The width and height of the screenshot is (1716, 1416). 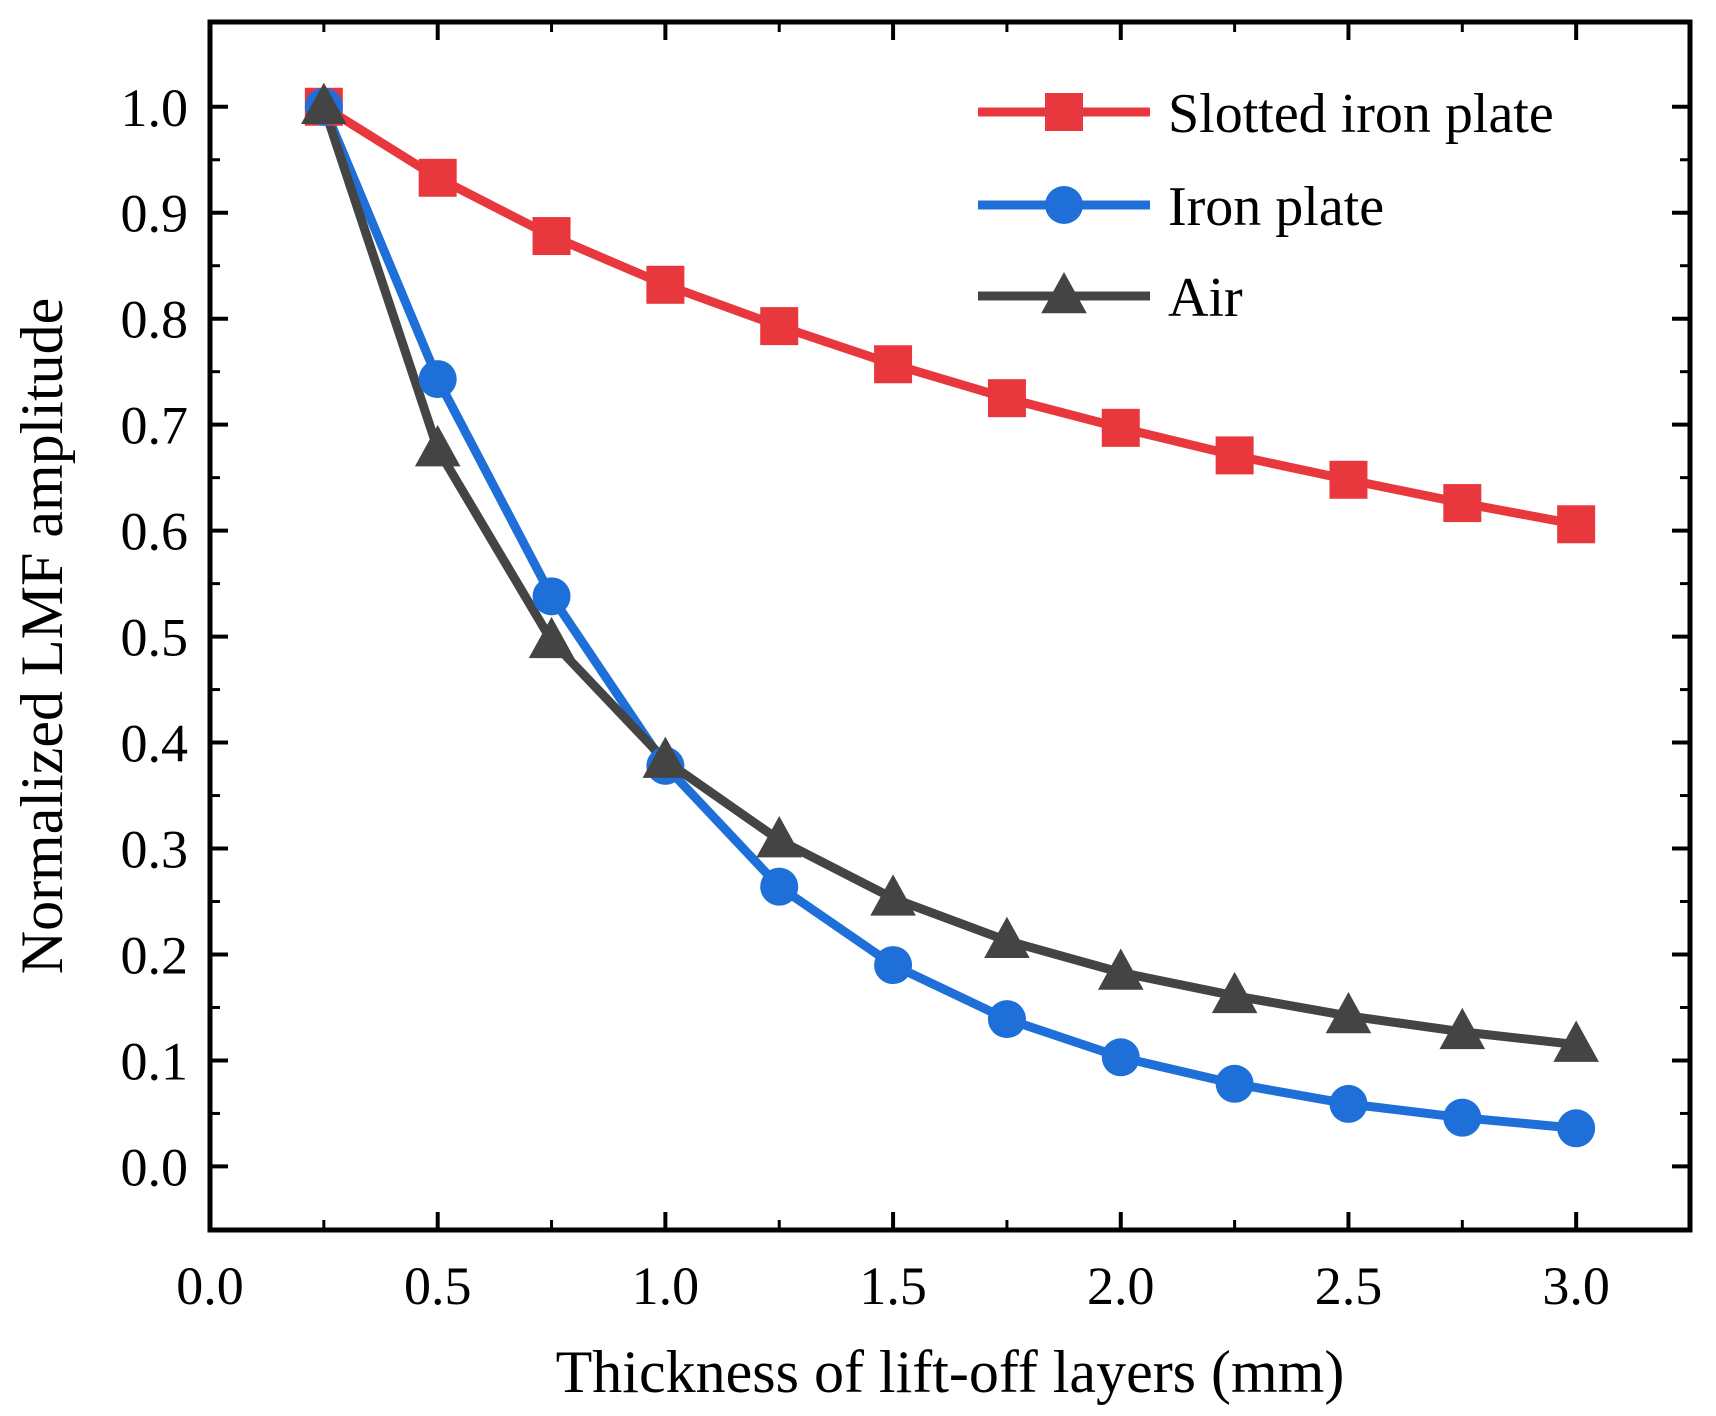 What do you see at coordinates (155, 108) in the screenshot?
I see `y-tick-label: 1.0` at bounding box center [155, 108].